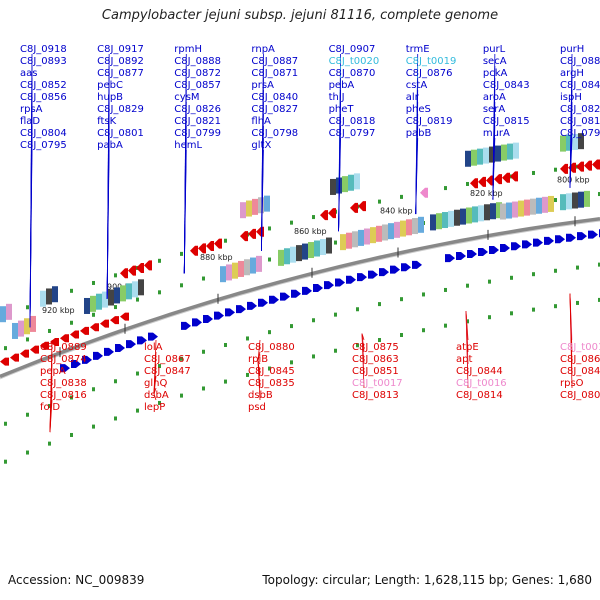  Describe the element at coordinates (580, 371) in the screenshot. I see `gene-label: C8J_0846` at that location.